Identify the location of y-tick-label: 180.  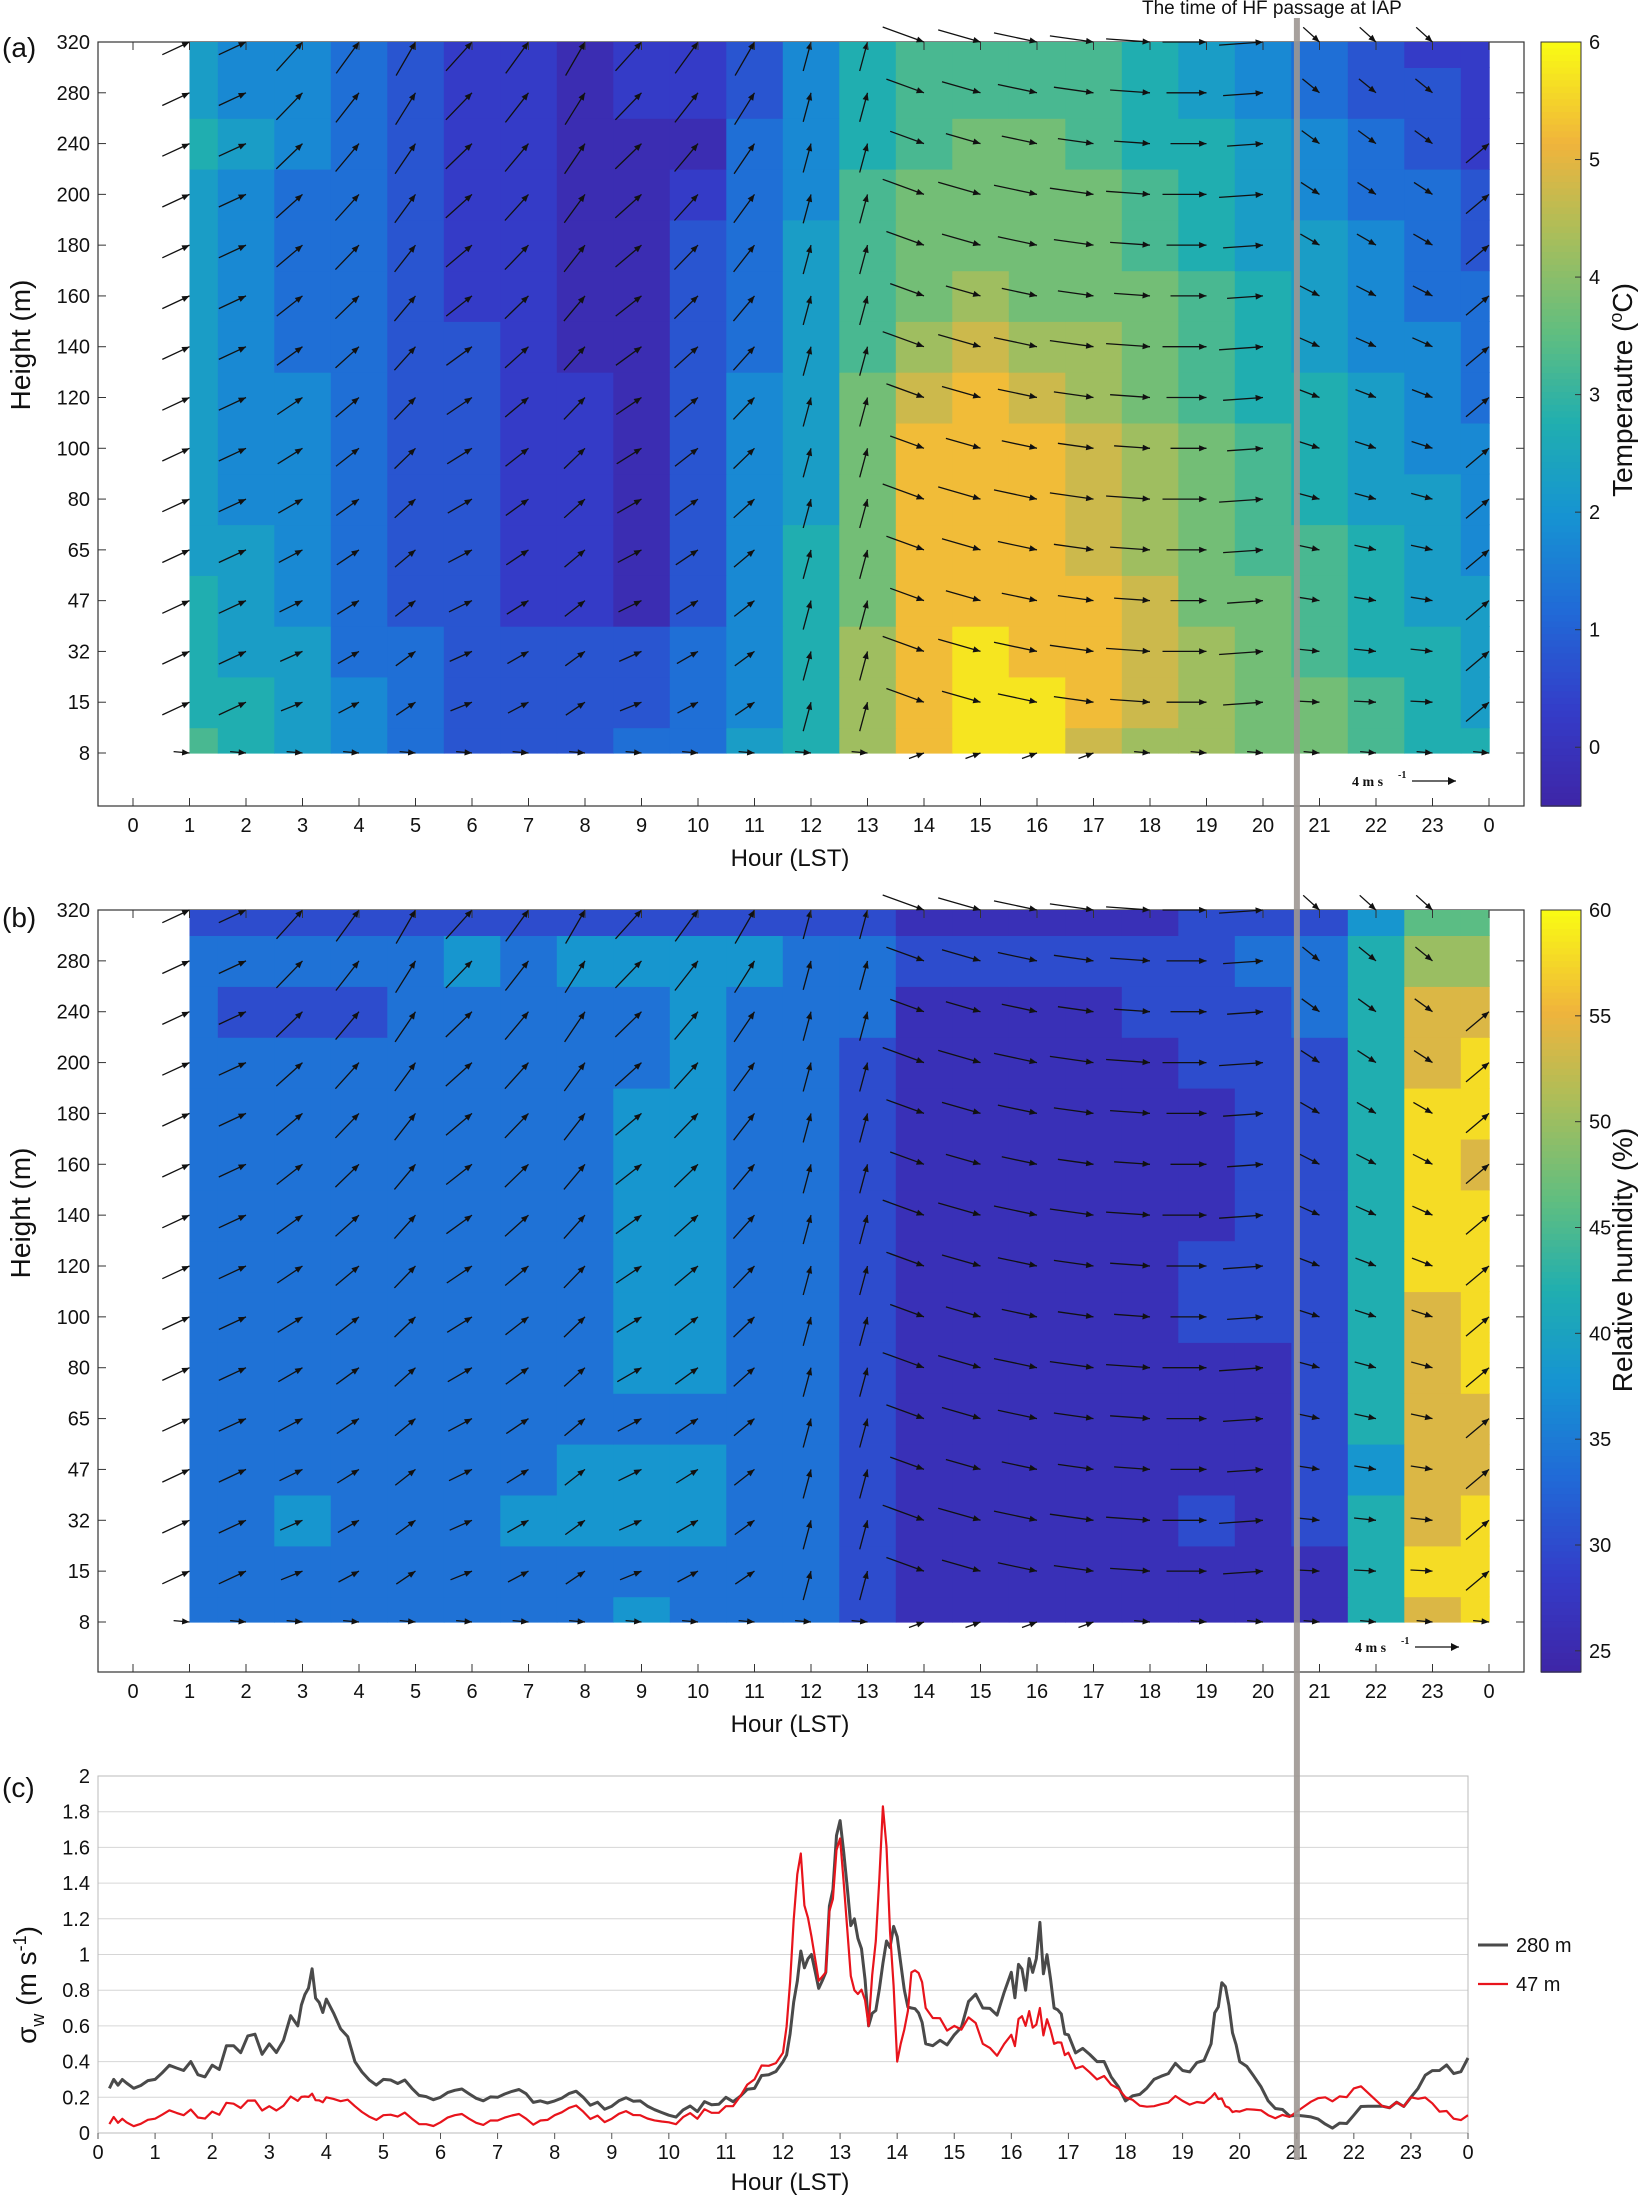
(73, 1114).